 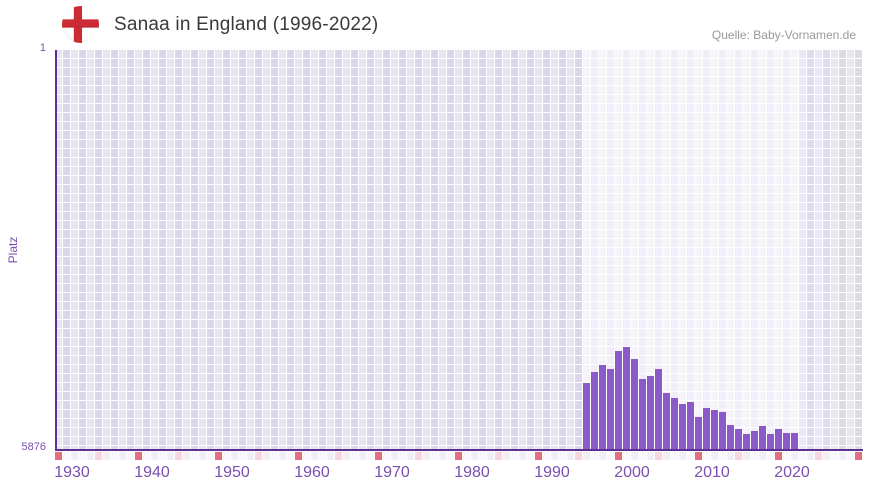 I want to click on x-axis-year-label-1980: 1980, so click(x=472, y=472).